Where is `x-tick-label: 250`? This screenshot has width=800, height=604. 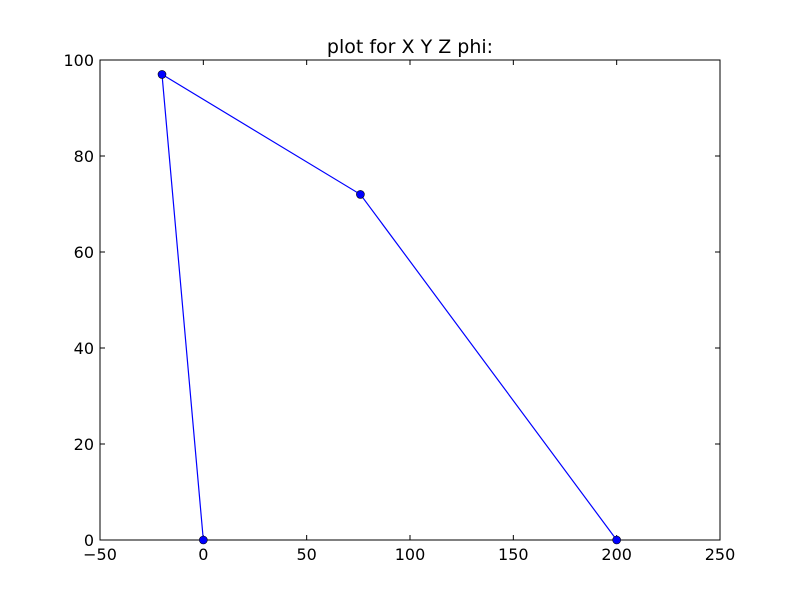 x-tick-label: 250 is located at coordinates (720, 554).